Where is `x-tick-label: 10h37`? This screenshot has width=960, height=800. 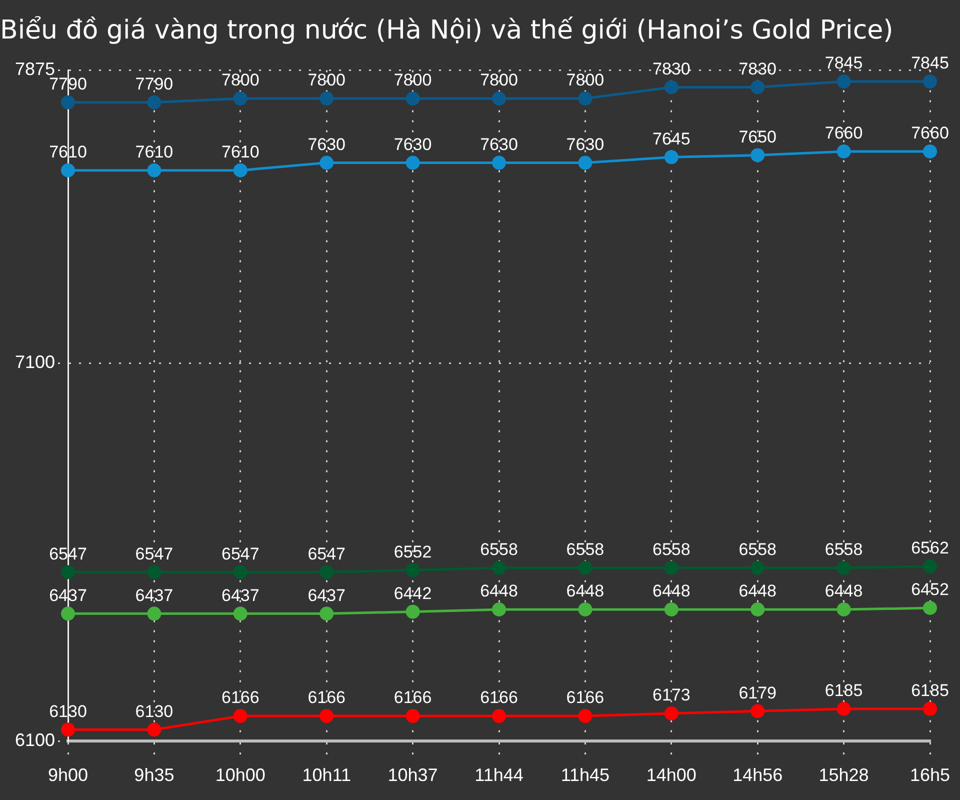
x-tick-label: 10h37 is located at coordinates (413, 774).